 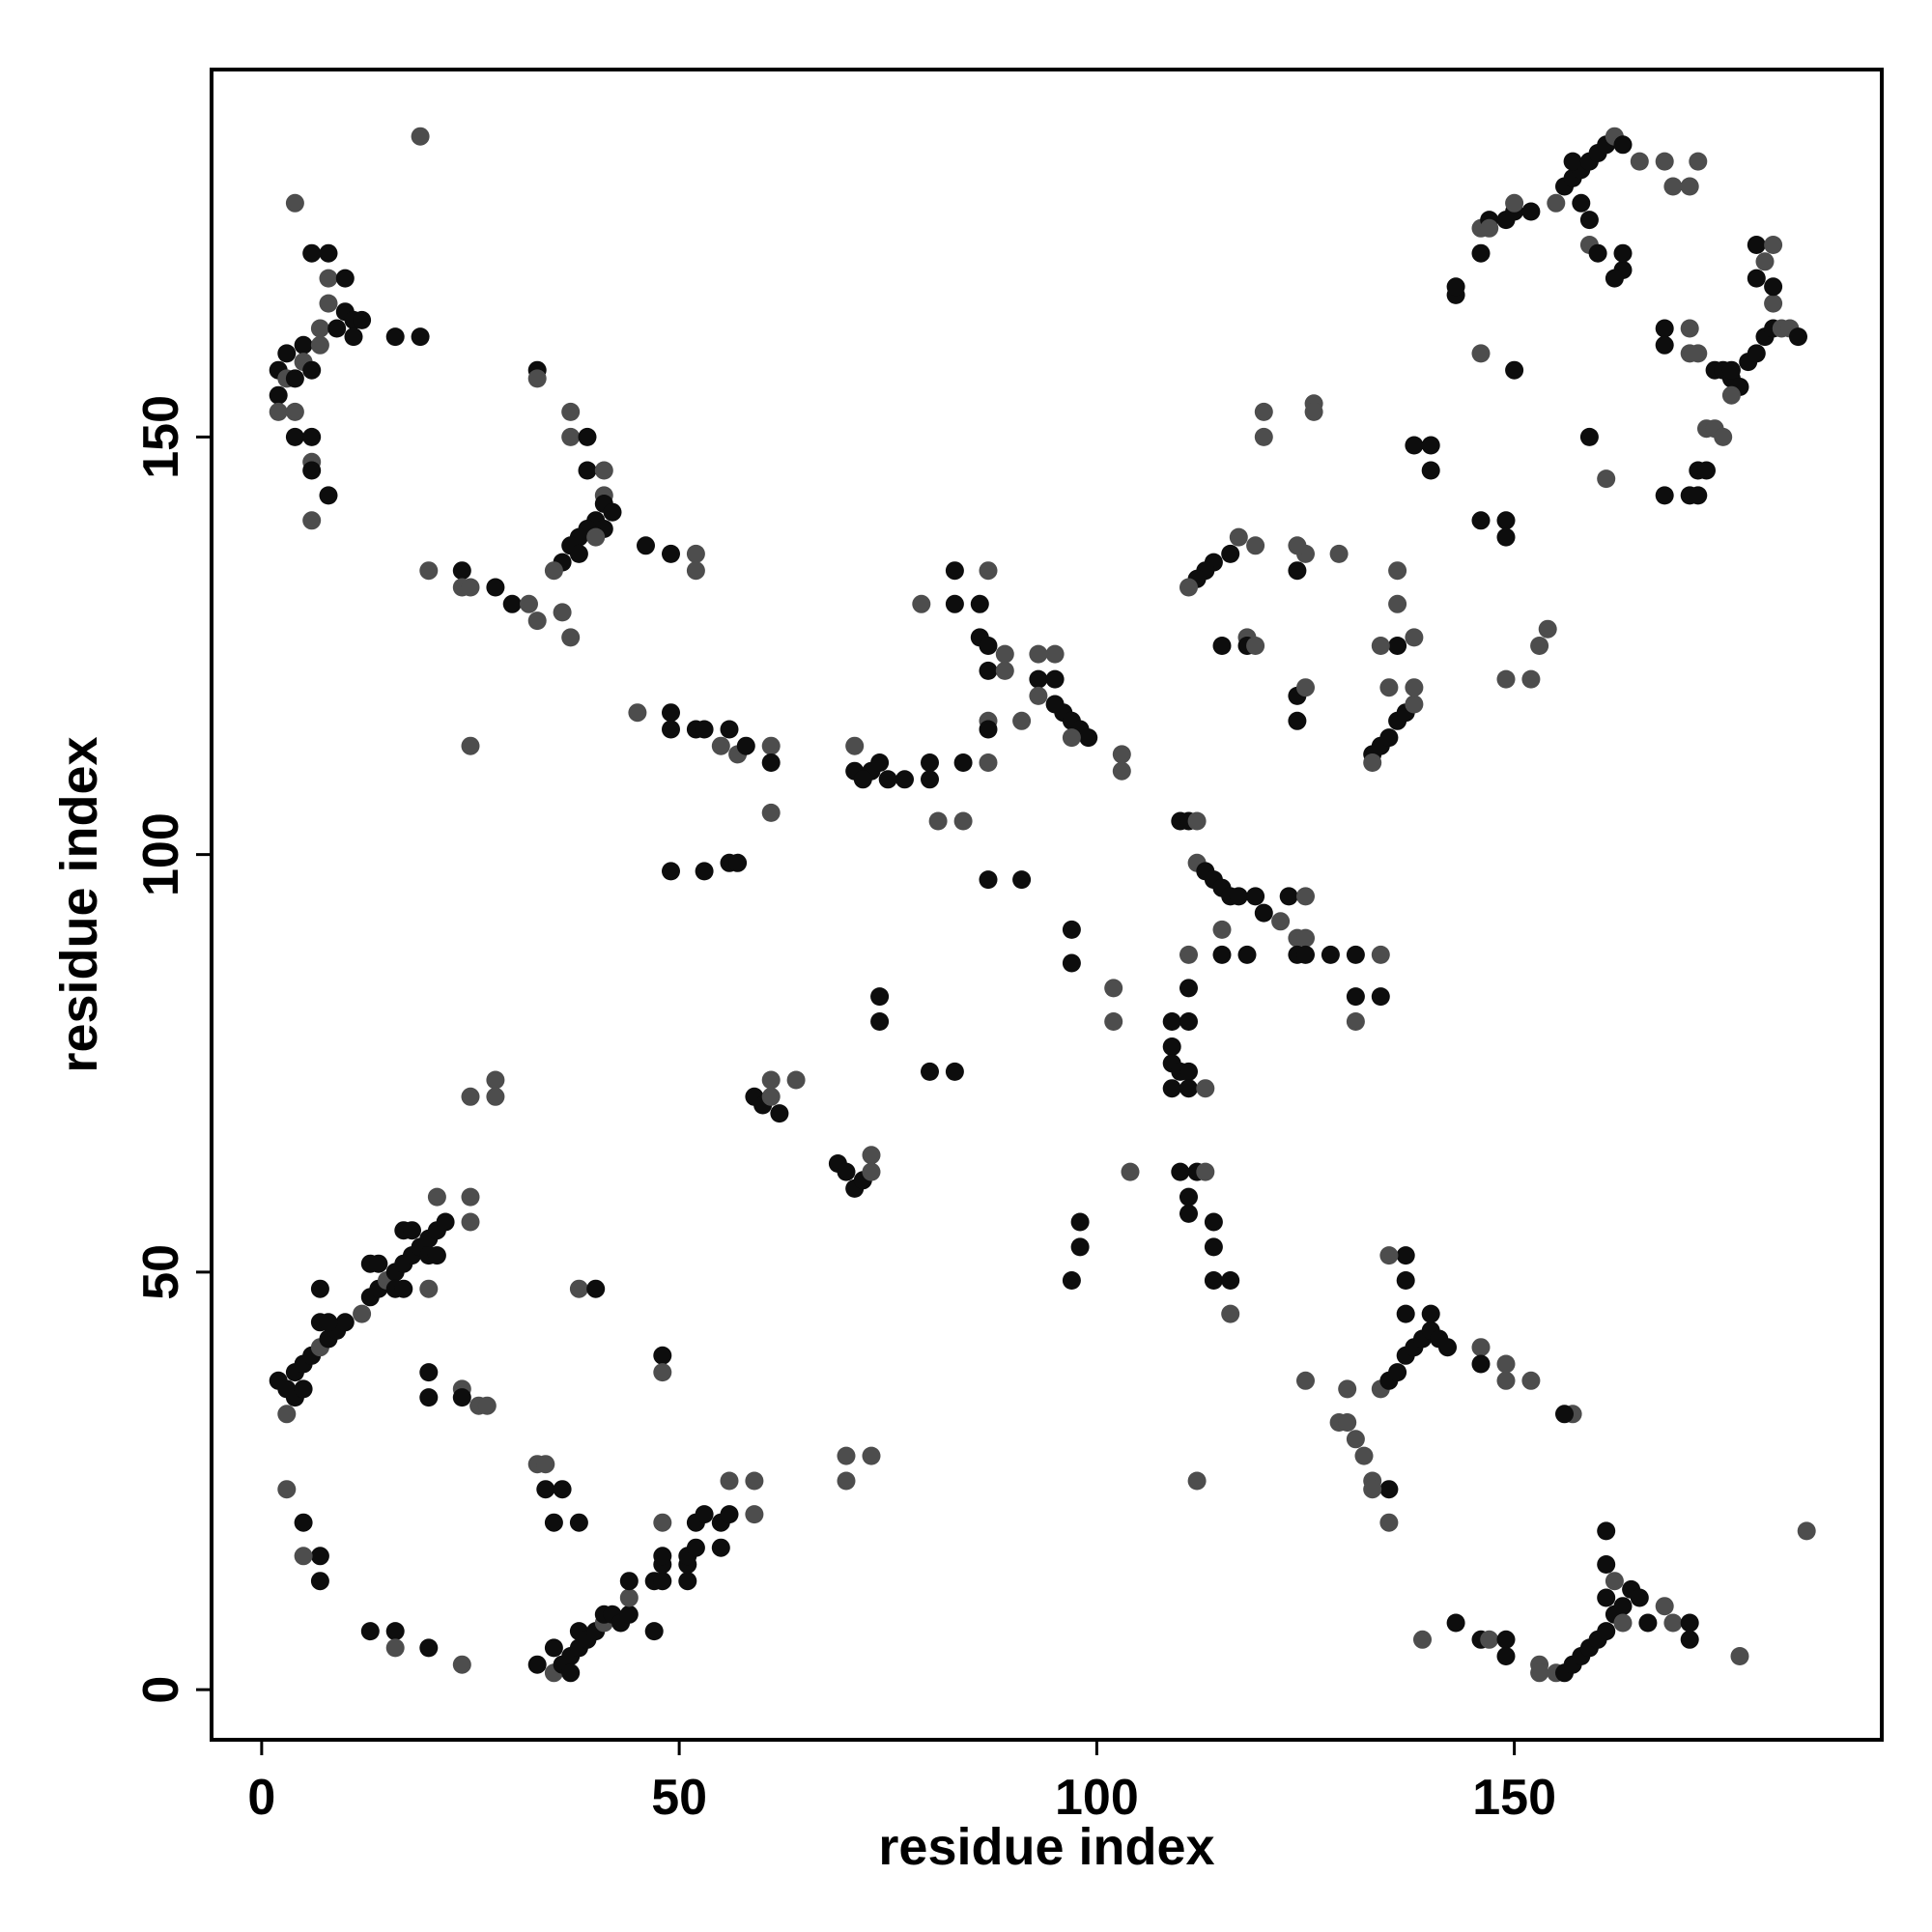 I want to click on y-tick-label: 50, so click(x=161, y=1272).